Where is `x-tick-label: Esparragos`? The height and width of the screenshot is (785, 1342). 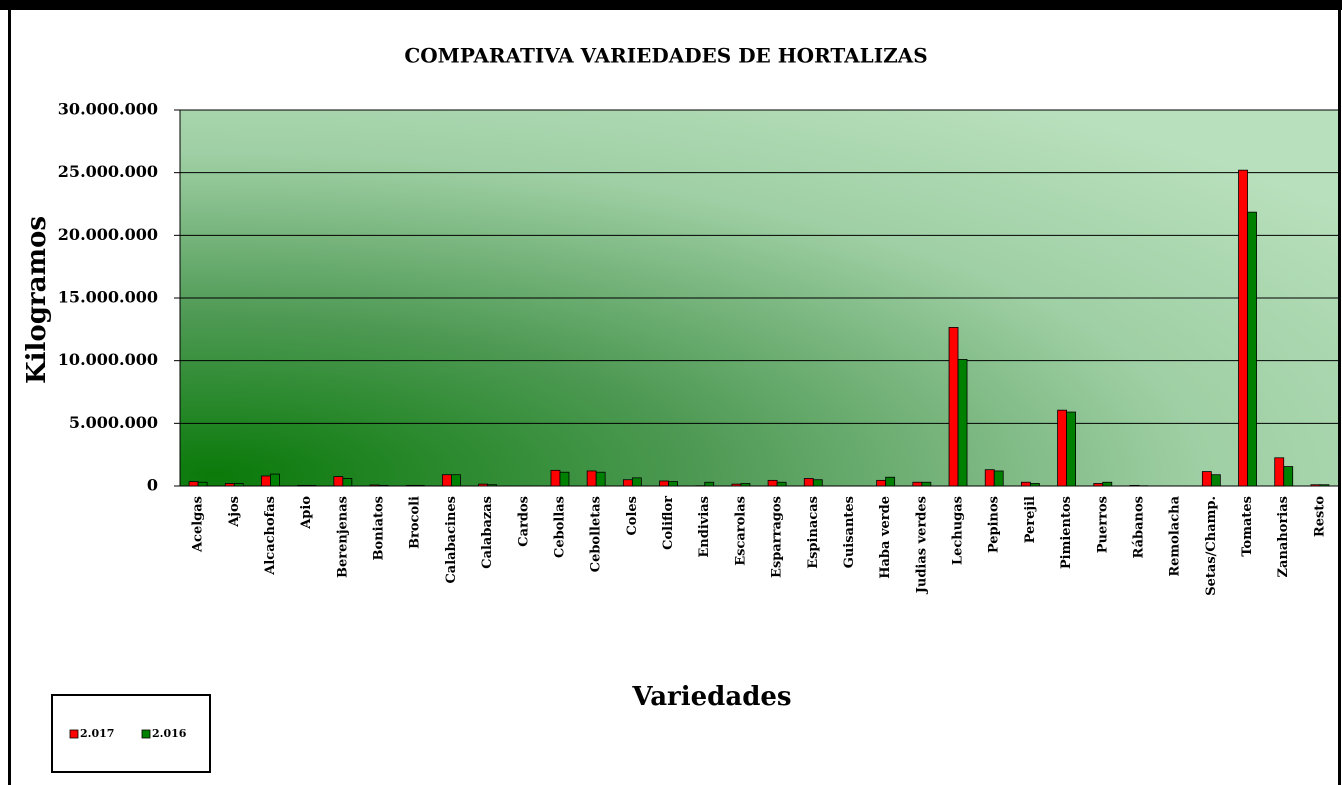
x-tick-label: Esparragos is located at coordinates (777, 537).